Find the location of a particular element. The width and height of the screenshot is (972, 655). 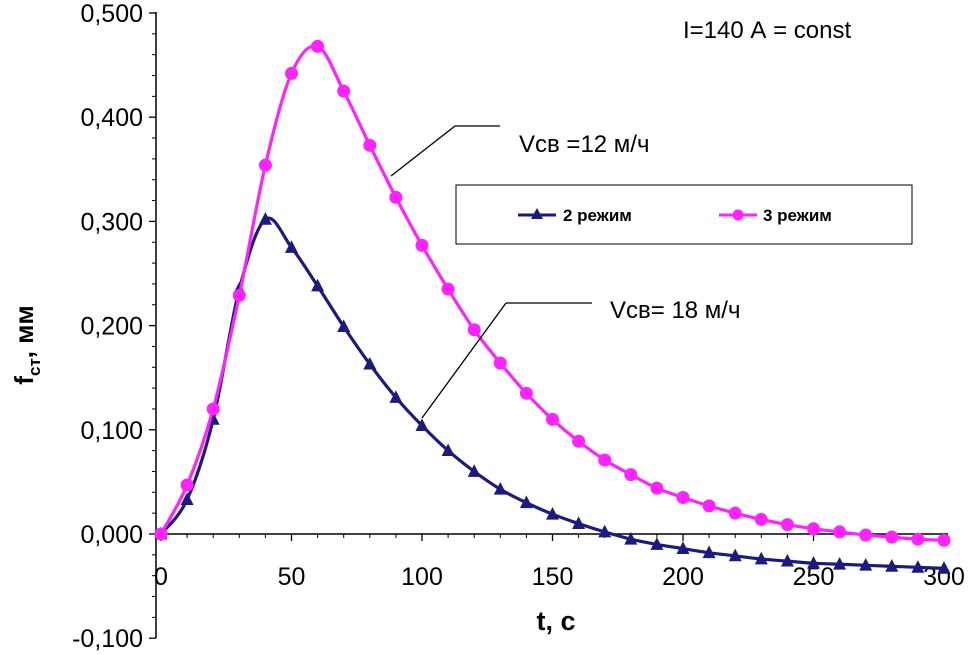

annotation-speed-18: Vсв= 18 м/ч is located at coordinates (675, 310).